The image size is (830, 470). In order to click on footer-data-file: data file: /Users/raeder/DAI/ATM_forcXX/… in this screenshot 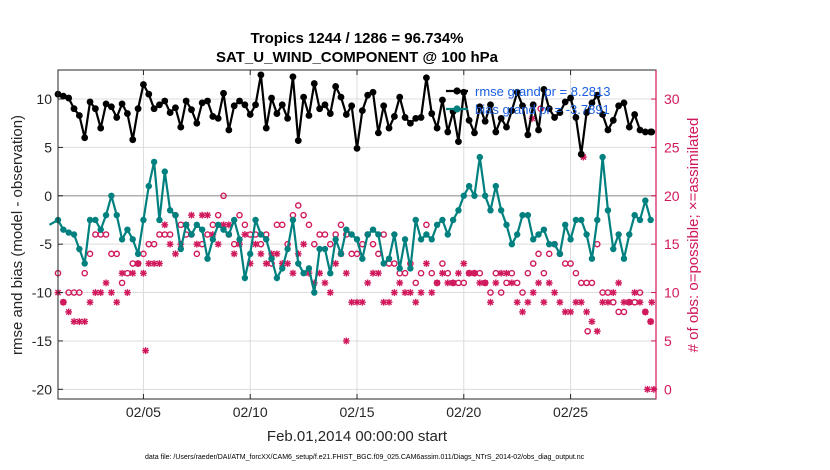, I will do `click(365, 457)`.